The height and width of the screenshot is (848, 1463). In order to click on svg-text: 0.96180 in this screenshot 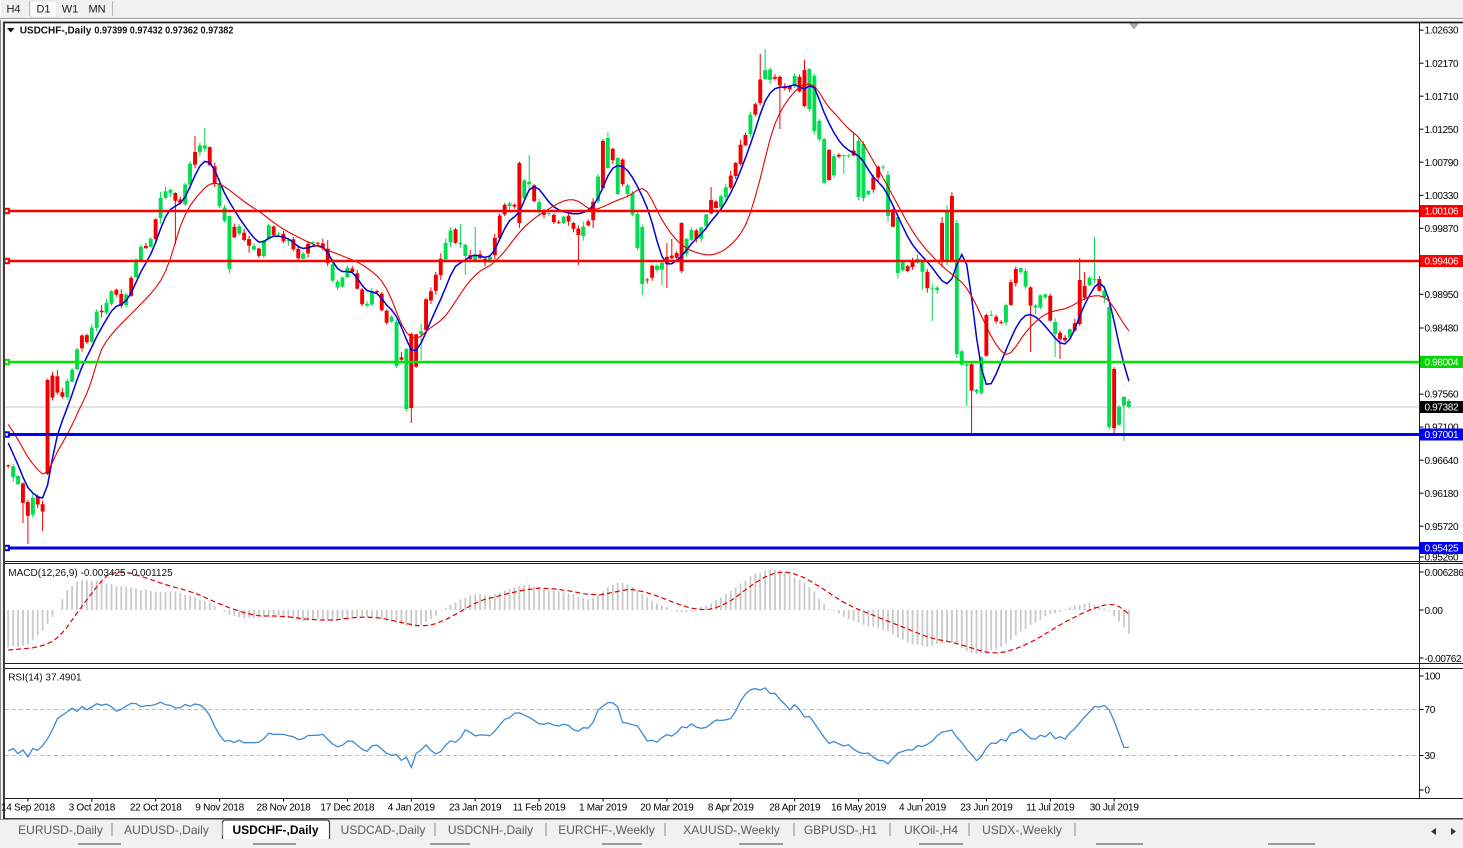, I will do `click(1442, 494)`.